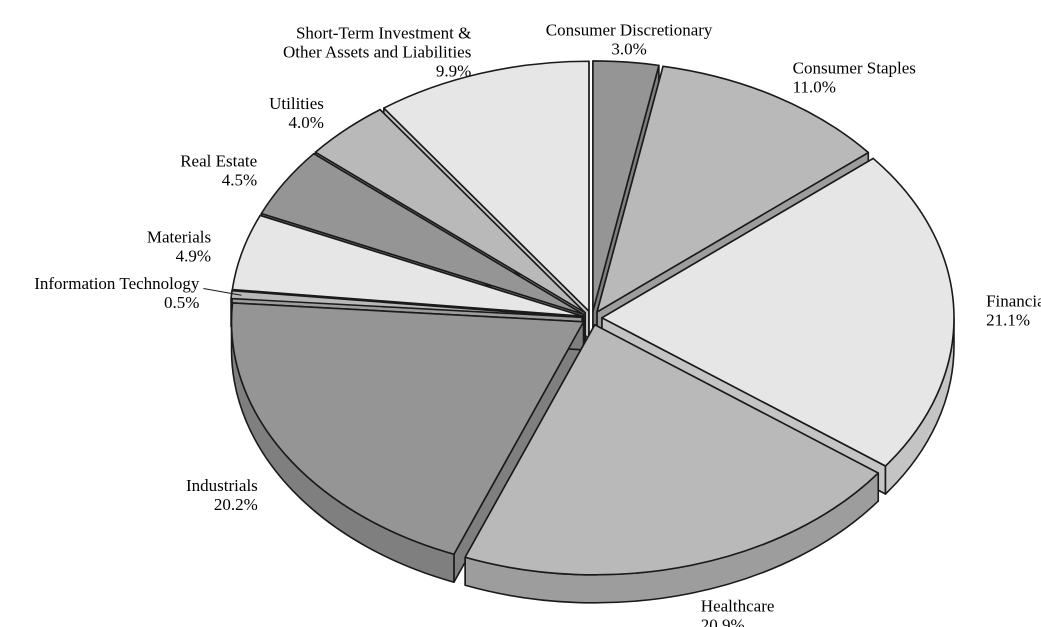 The width and height of the screenshot is (1041, 627). I want to click on label-category: Information Technology, so click(117, 283).